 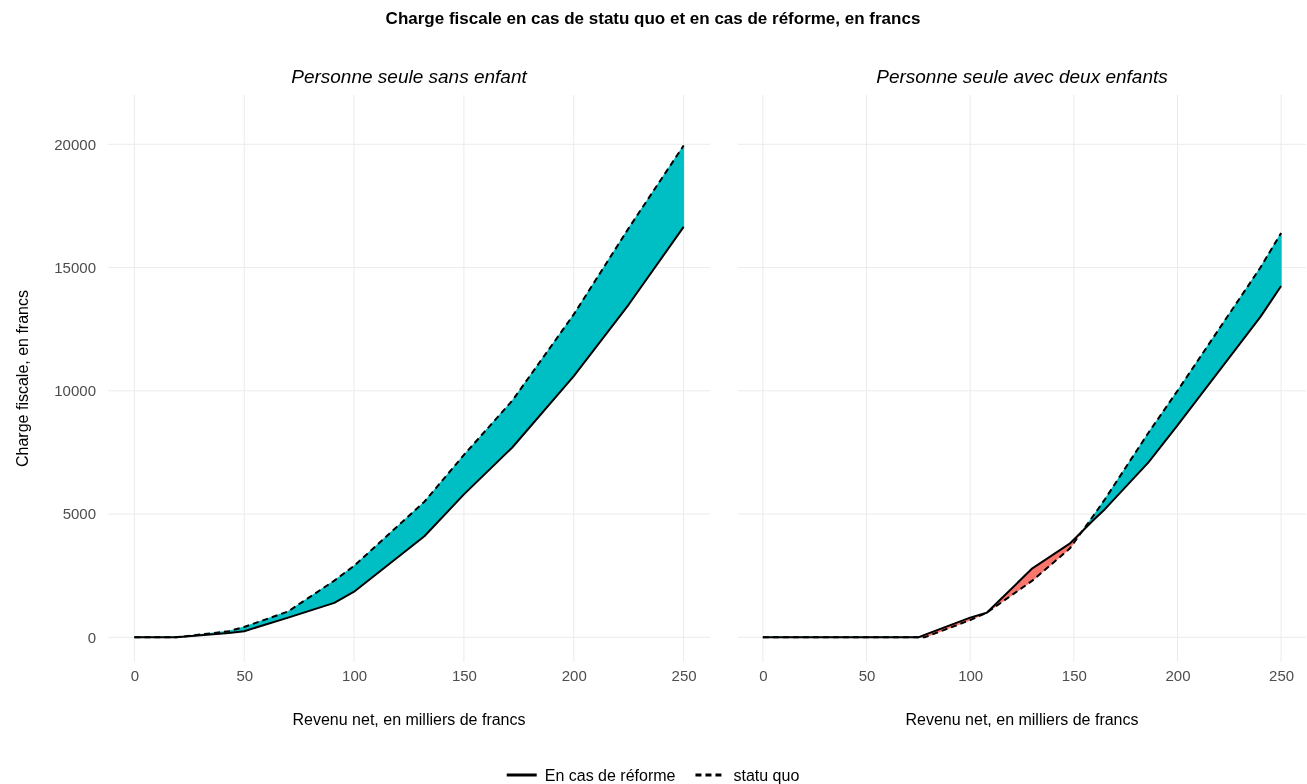 What do you see at coordinates (22, 378) in the screenshot?
I see `y-axis-title: Charge fiscale, en francs` at bounding box center [22, 378].